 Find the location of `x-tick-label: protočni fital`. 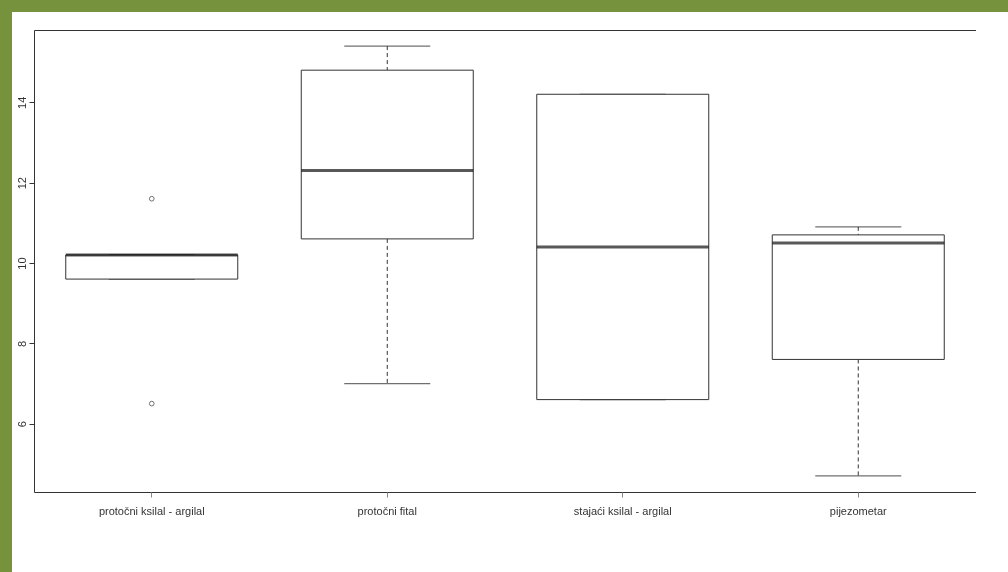

x-tick-label: protočni fital is located at coordinates (387, 510).